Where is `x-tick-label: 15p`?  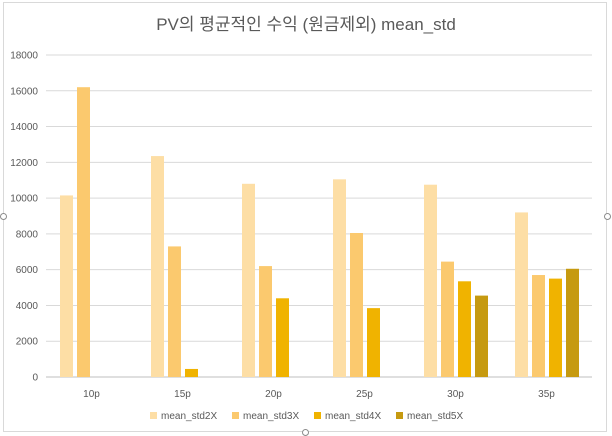 x-tick-label: 15p is located at coordinates (182, 394).